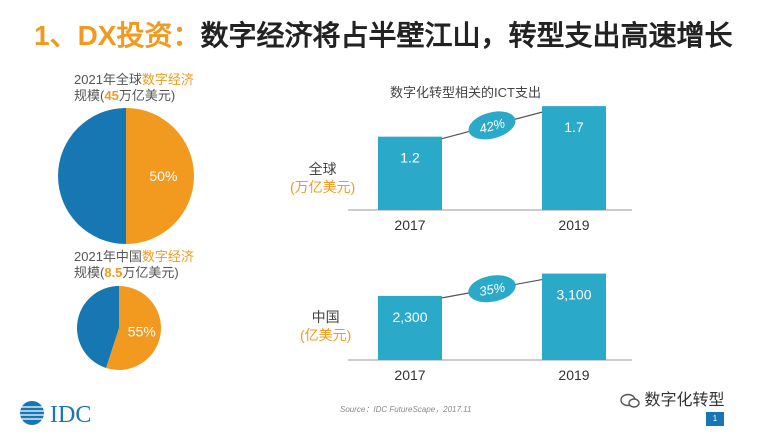 This screenshot has width=768, height=433. Describe the element at coordinates (574, 127) in the screenshot. I see `global-ict-bar-label-2019: 1.7` at that location.